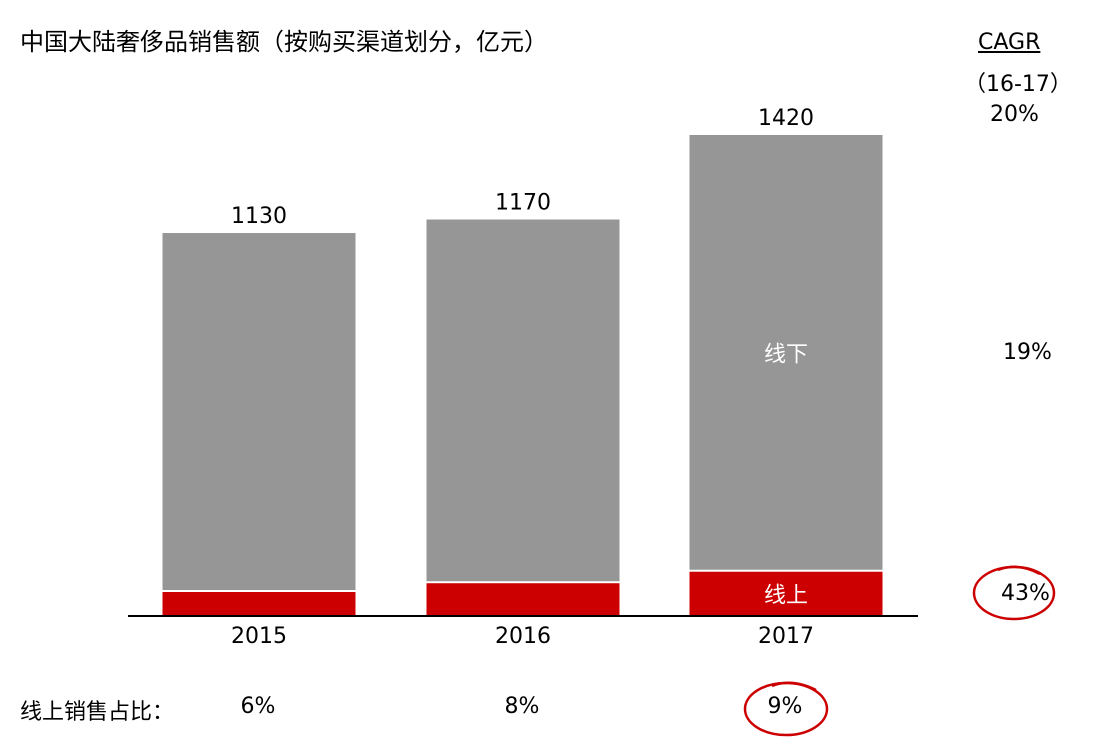  I want to click on bar-online-2016, so click(523, 599).